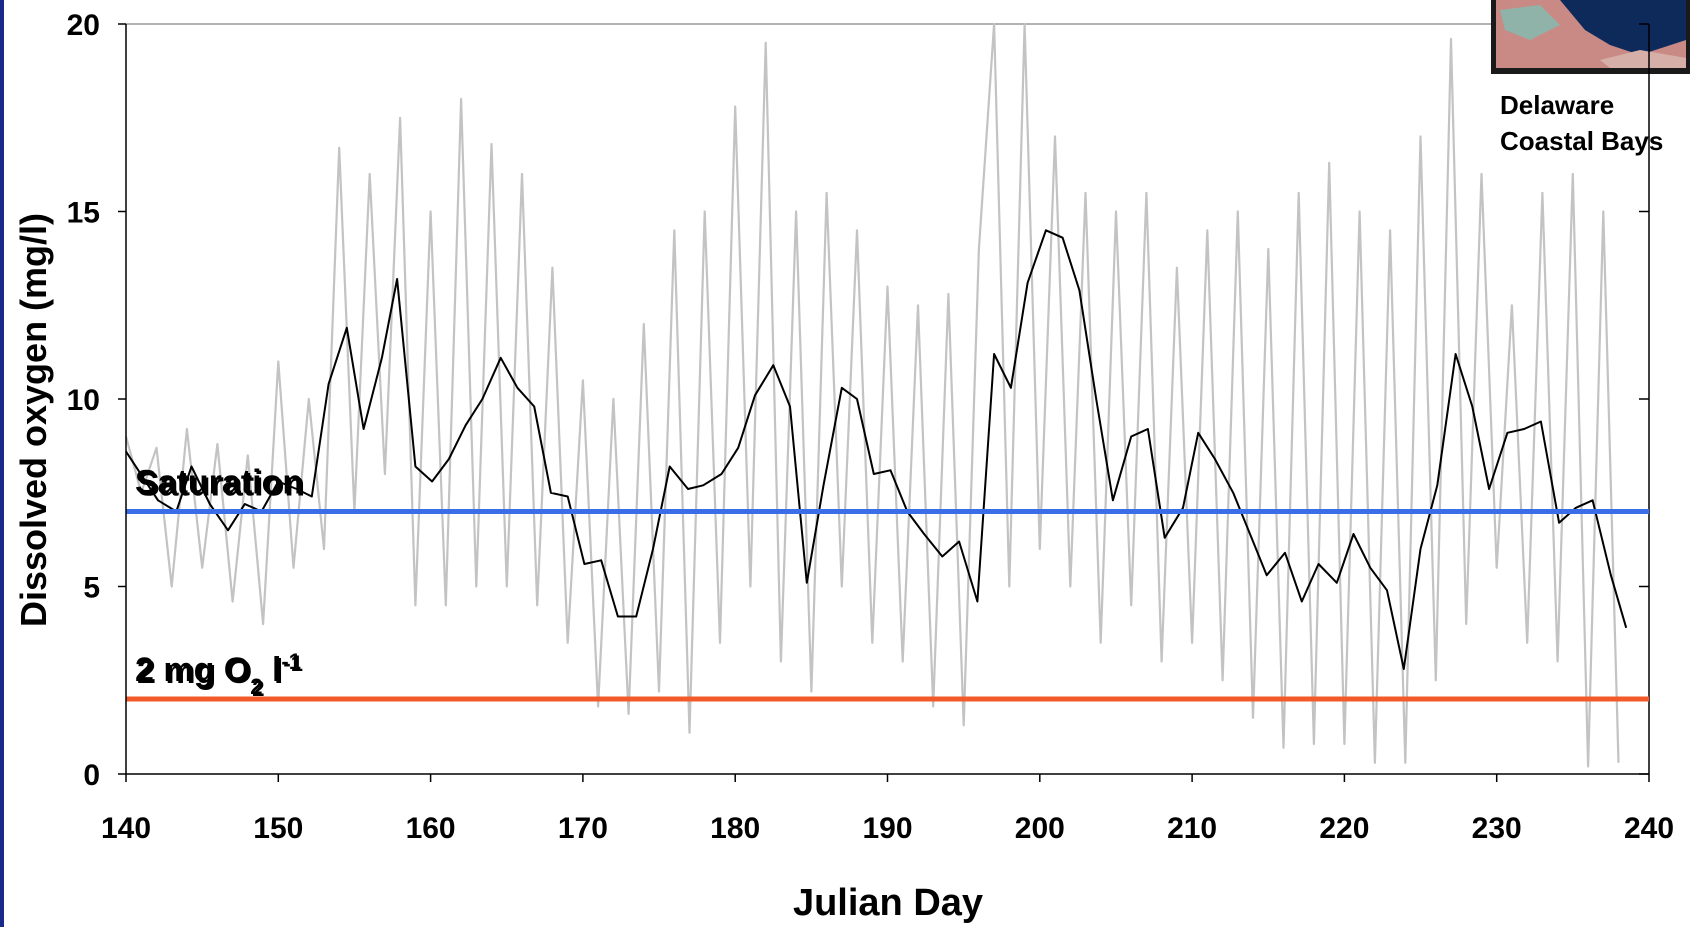 The image size is (1690, 927). What do you see at coordinates (1581, 141) in the screenshot?
I see `inset-caption: Coastal Bays` at bounding box center [1581, 141].